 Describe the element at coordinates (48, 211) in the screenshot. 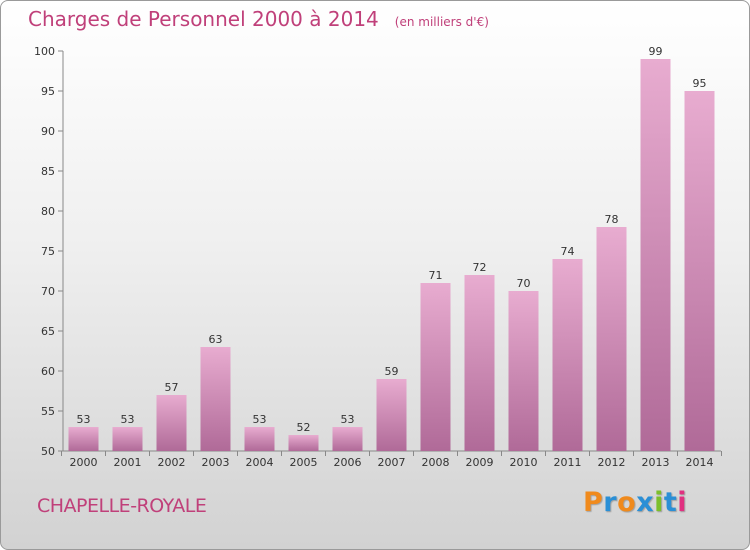

I see `y-tick-label: 80` at that location.